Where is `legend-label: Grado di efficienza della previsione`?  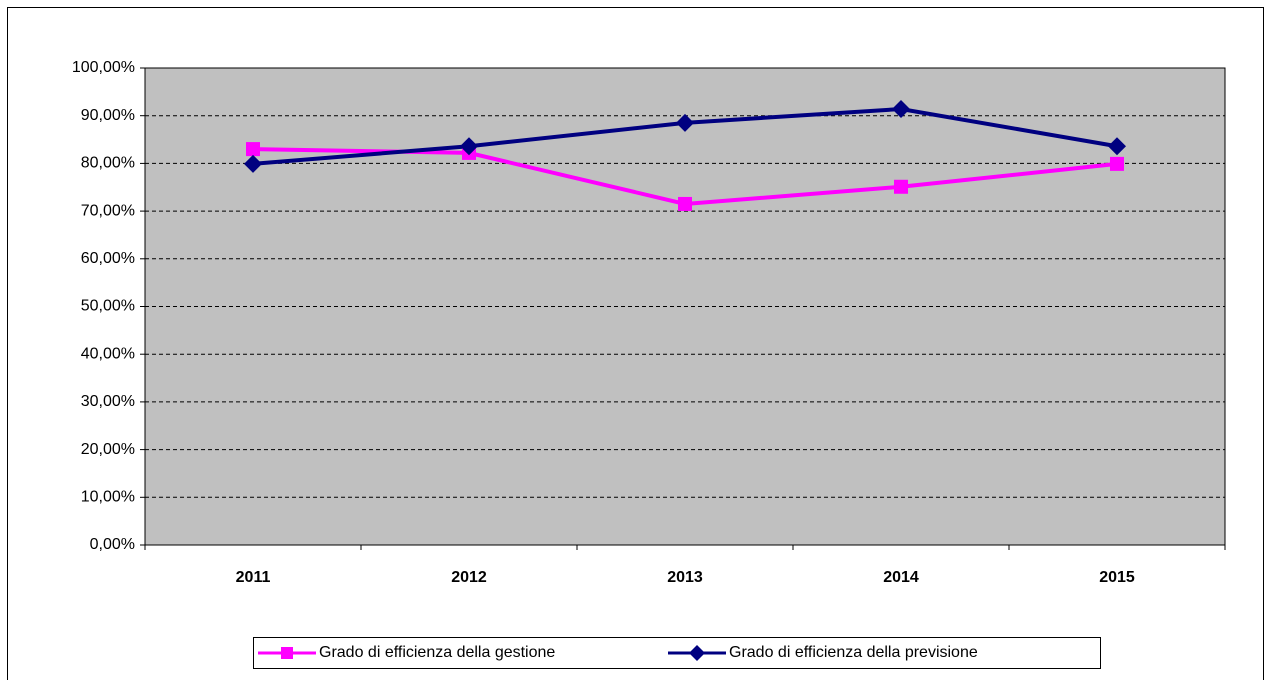 legend-label: Grado di efficienza della previsione is located at coordinates (853, 652).